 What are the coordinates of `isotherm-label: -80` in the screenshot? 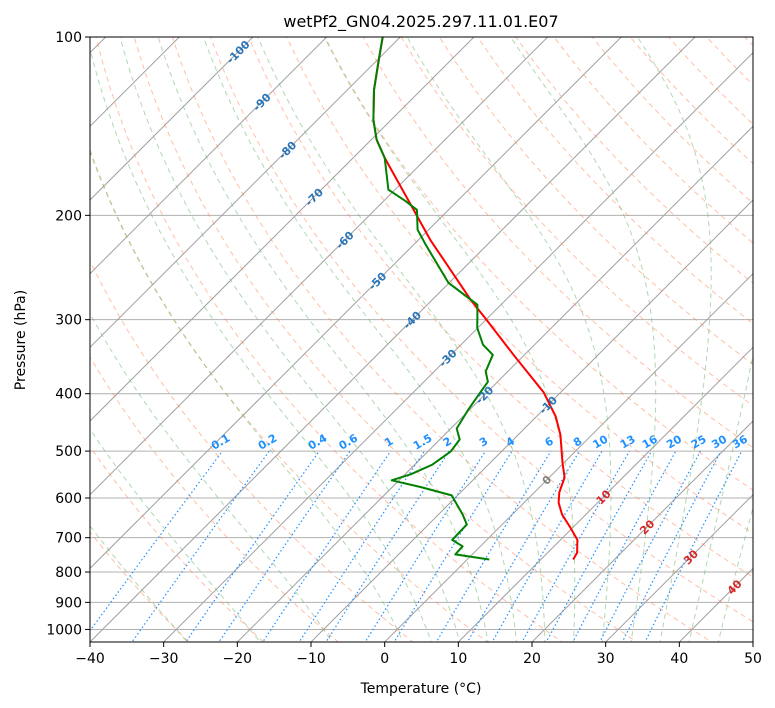 It's located at (287, 149).